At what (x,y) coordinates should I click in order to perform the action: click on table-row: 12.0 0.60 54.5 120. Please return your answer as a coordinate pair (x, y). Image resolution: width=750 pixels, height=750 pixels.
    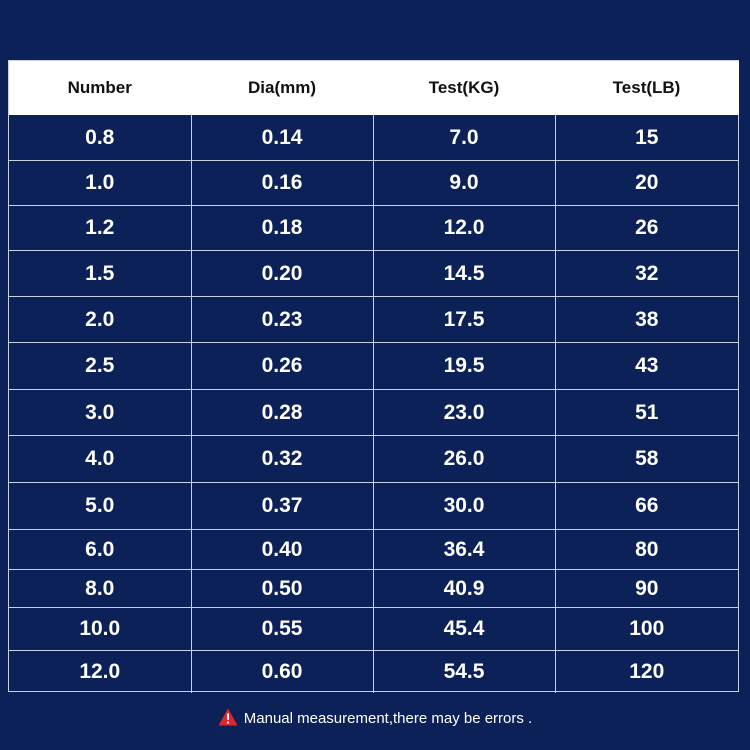
    Looking at the image, I should click on (373, 671).